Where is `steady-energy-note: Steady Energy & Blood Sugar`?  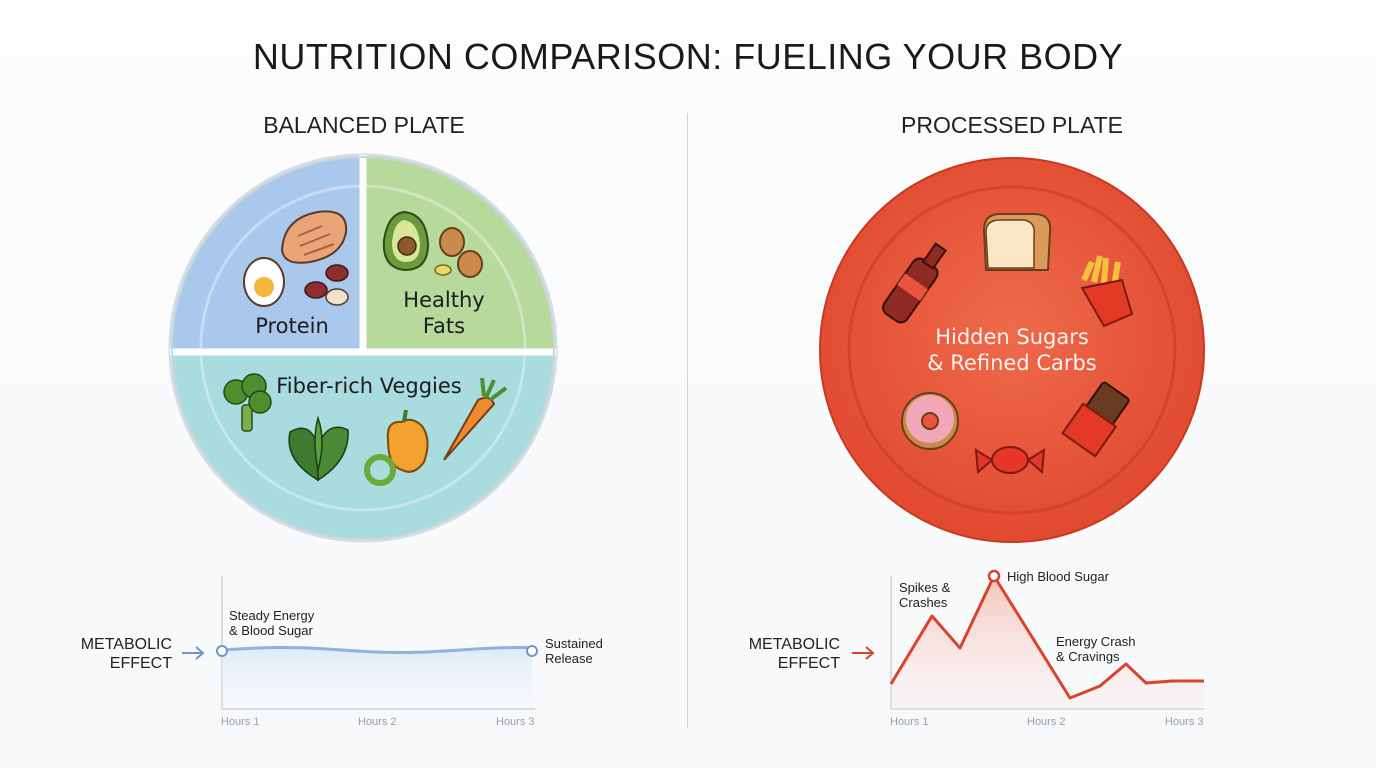 steady-energy-note: Steady Energy & Blood Sugar is located at coordinates (271, 623).